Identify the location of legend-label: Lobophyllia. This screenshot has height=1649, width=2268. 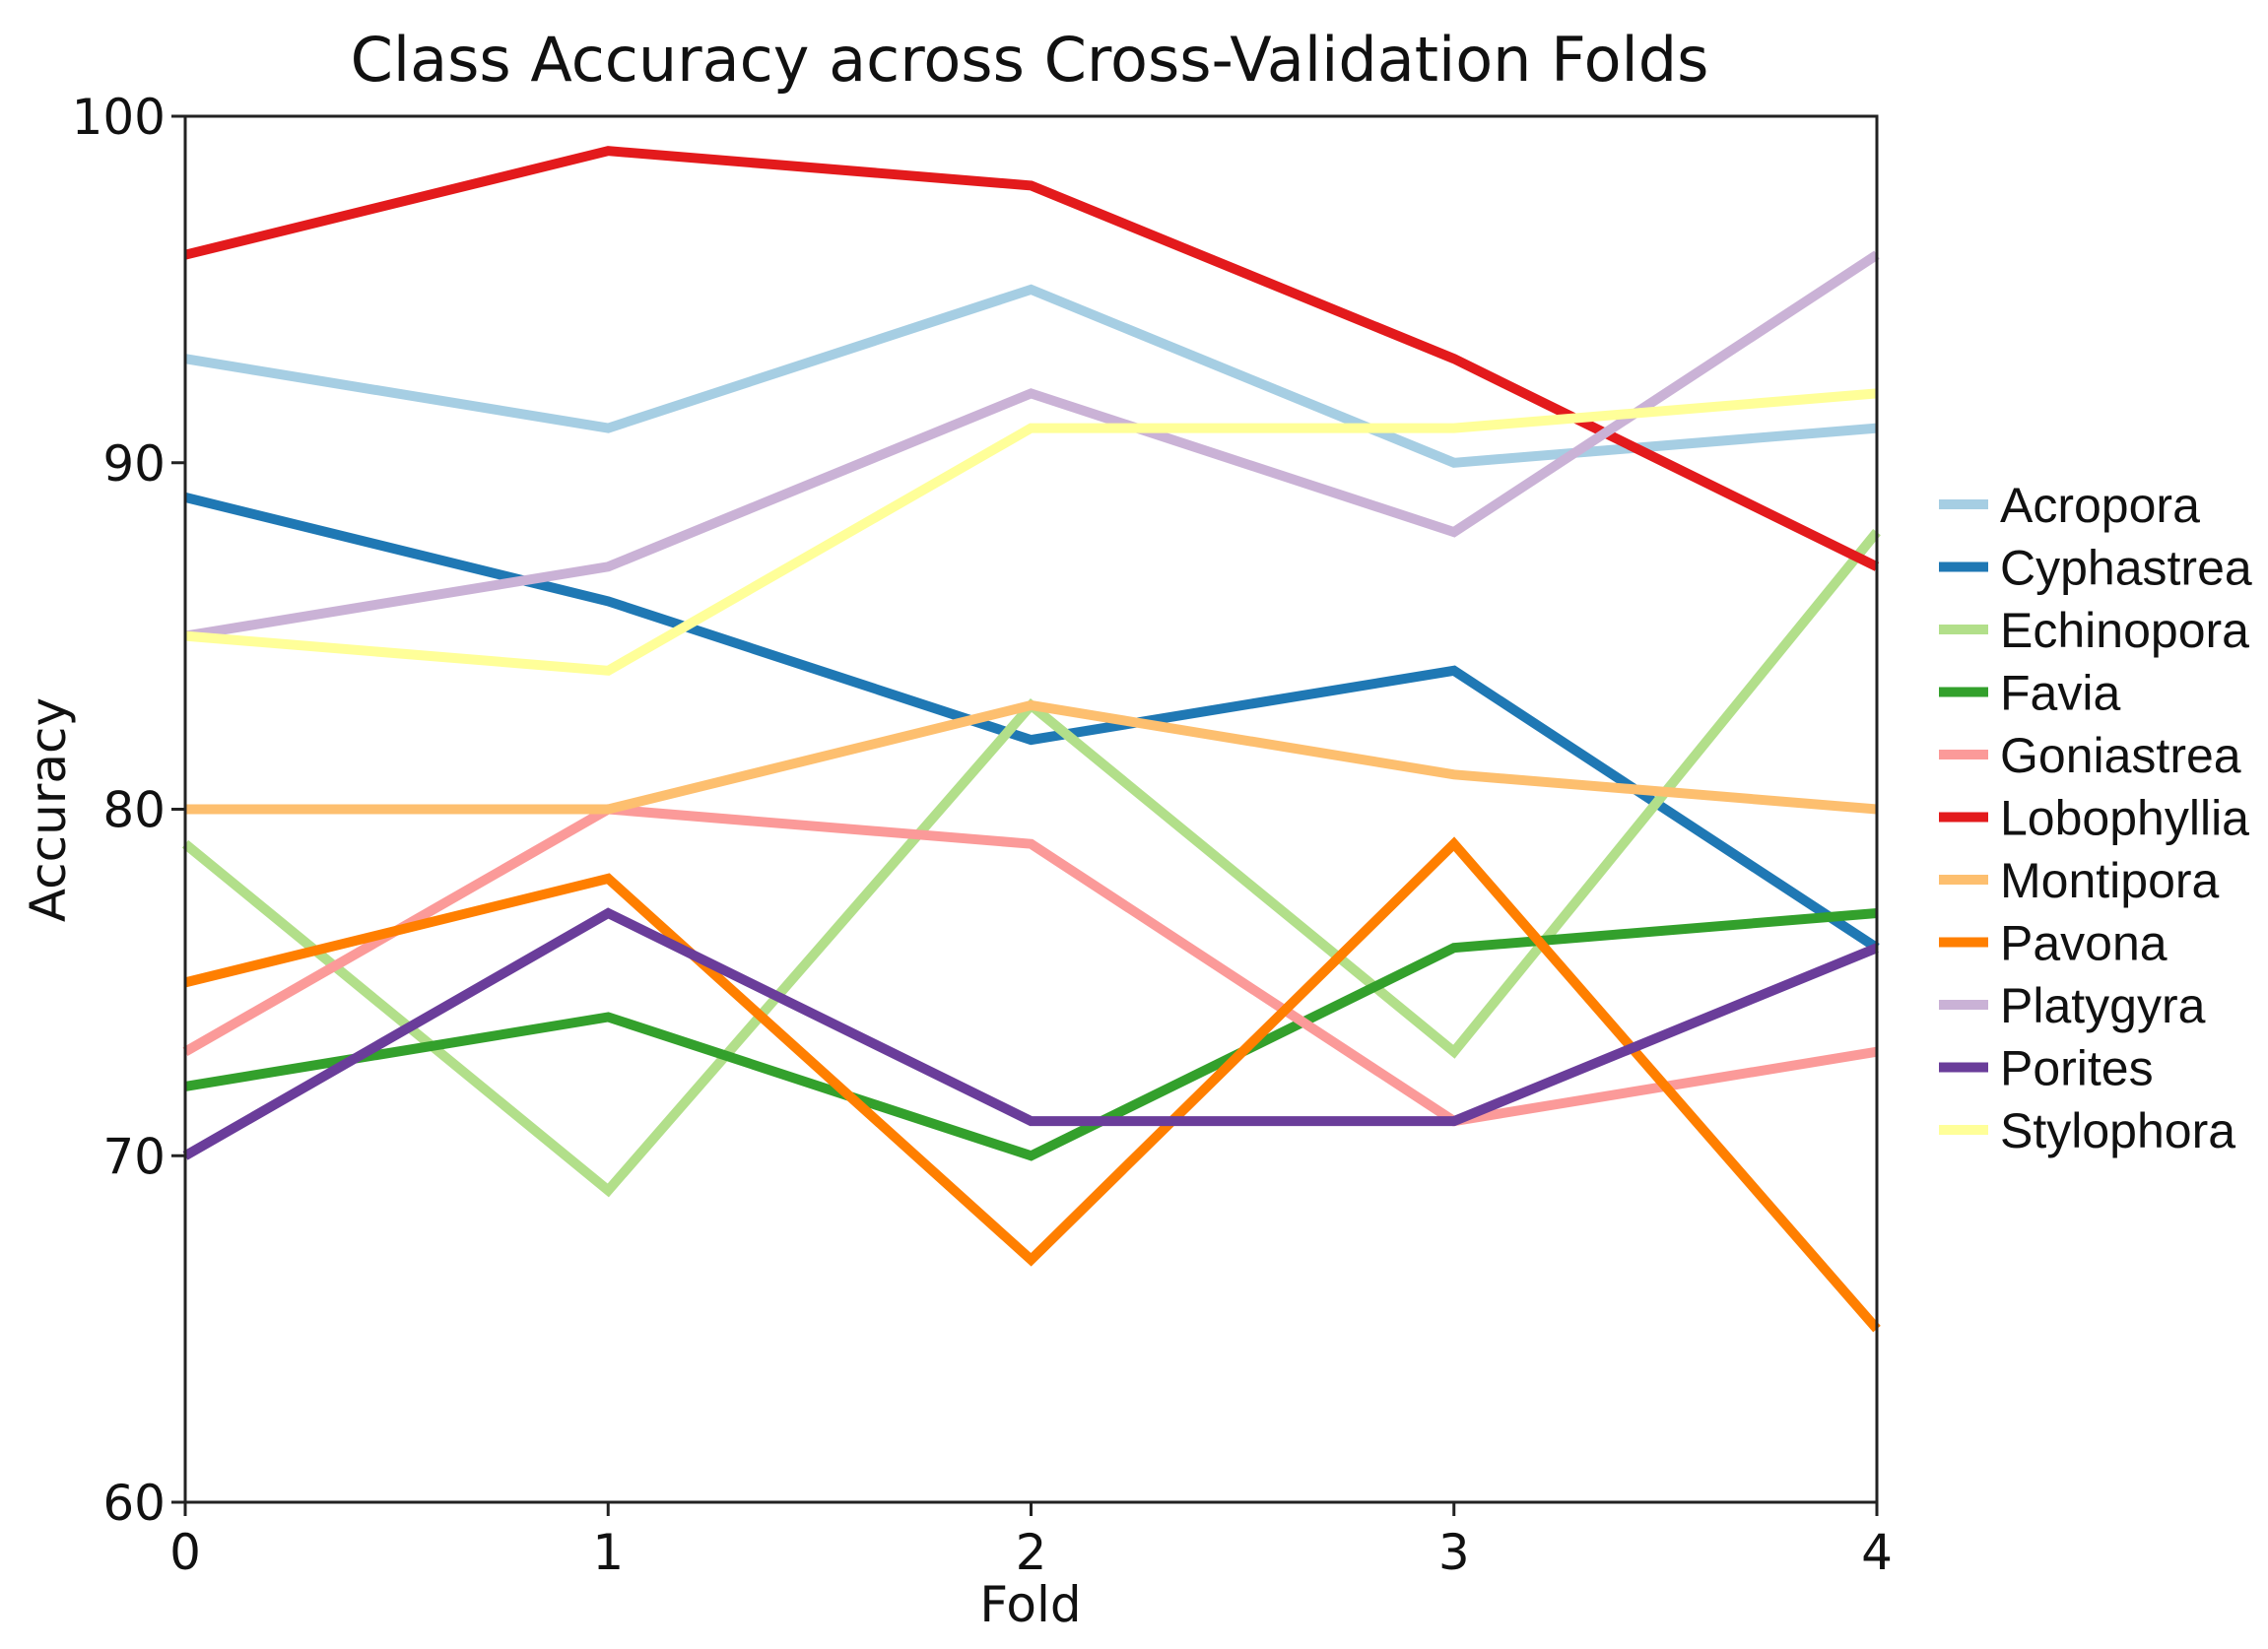
(2124, 818).